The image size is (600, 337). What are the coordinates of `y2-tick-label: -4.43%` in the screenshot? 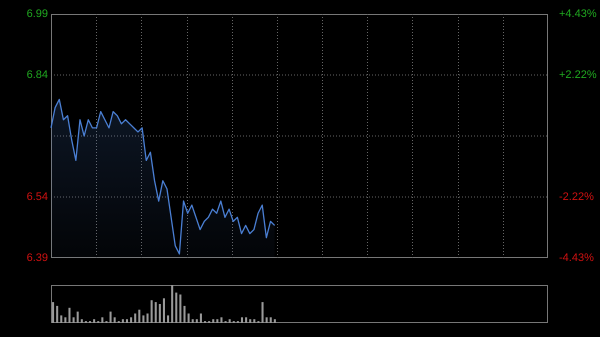 It's located at (576, 258).